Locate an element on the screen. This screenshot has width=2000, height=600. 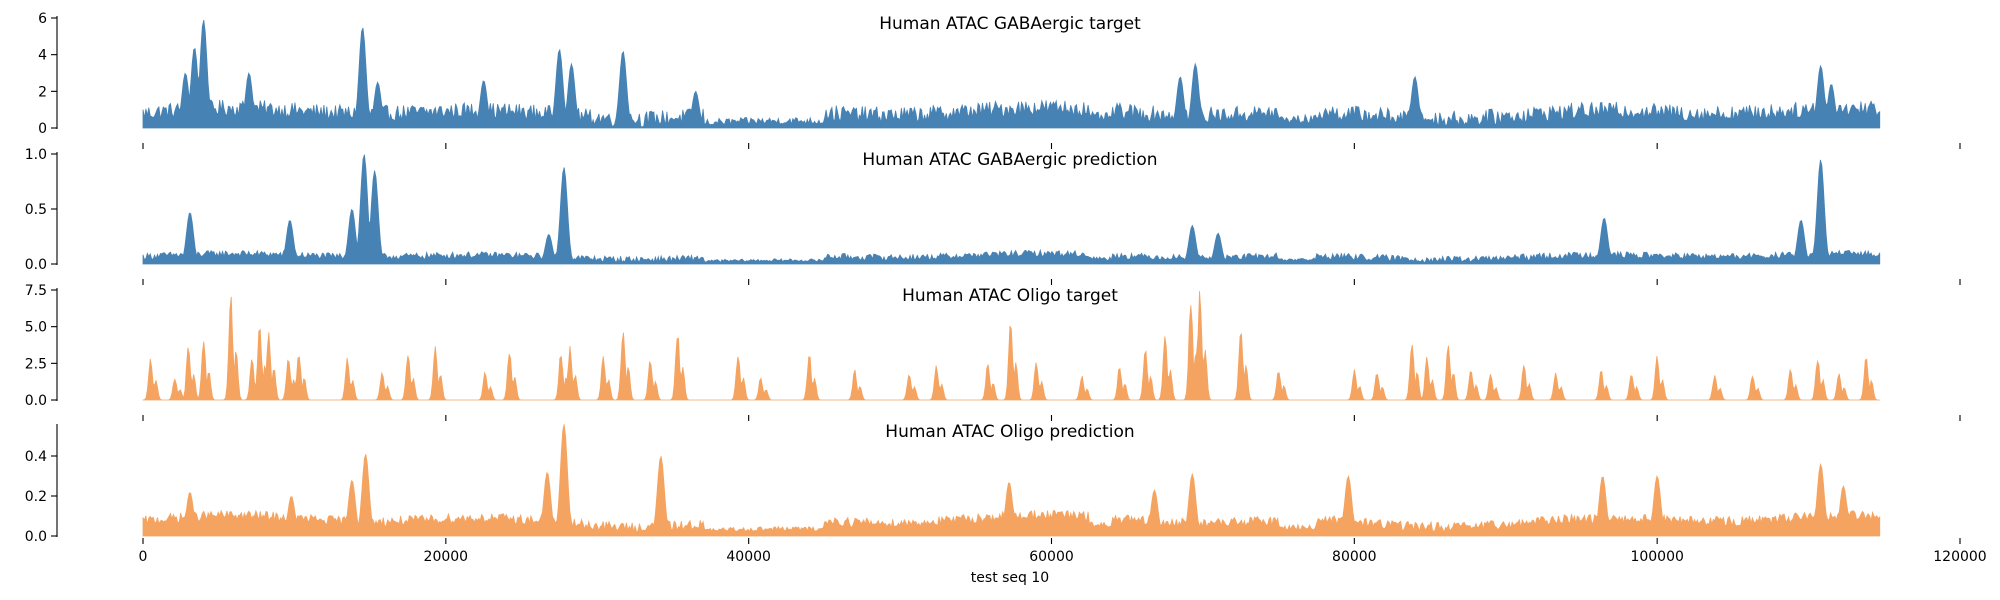
x-tick-label: 40000 is located at coordinates (748, 557).